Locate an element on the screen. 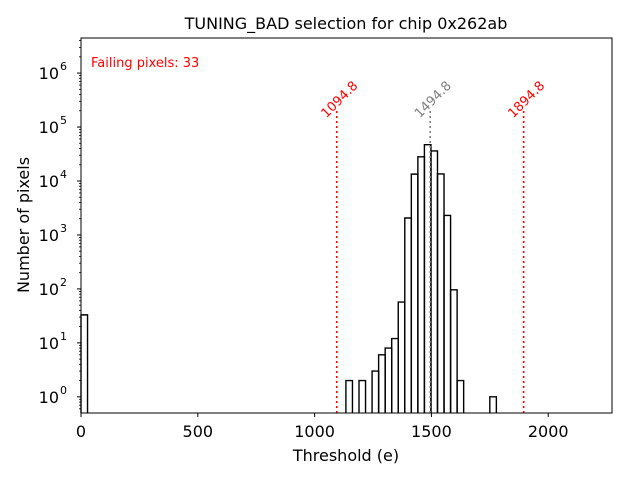 The height and width of the screenshot is (480, 640). y-tick-exponent: 2 is located at coordinates (63, 282).